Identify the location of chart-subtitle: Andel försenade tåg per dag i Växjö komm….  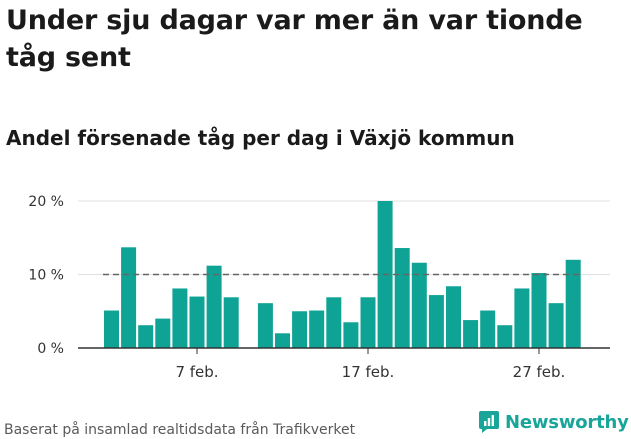
(260, 138).